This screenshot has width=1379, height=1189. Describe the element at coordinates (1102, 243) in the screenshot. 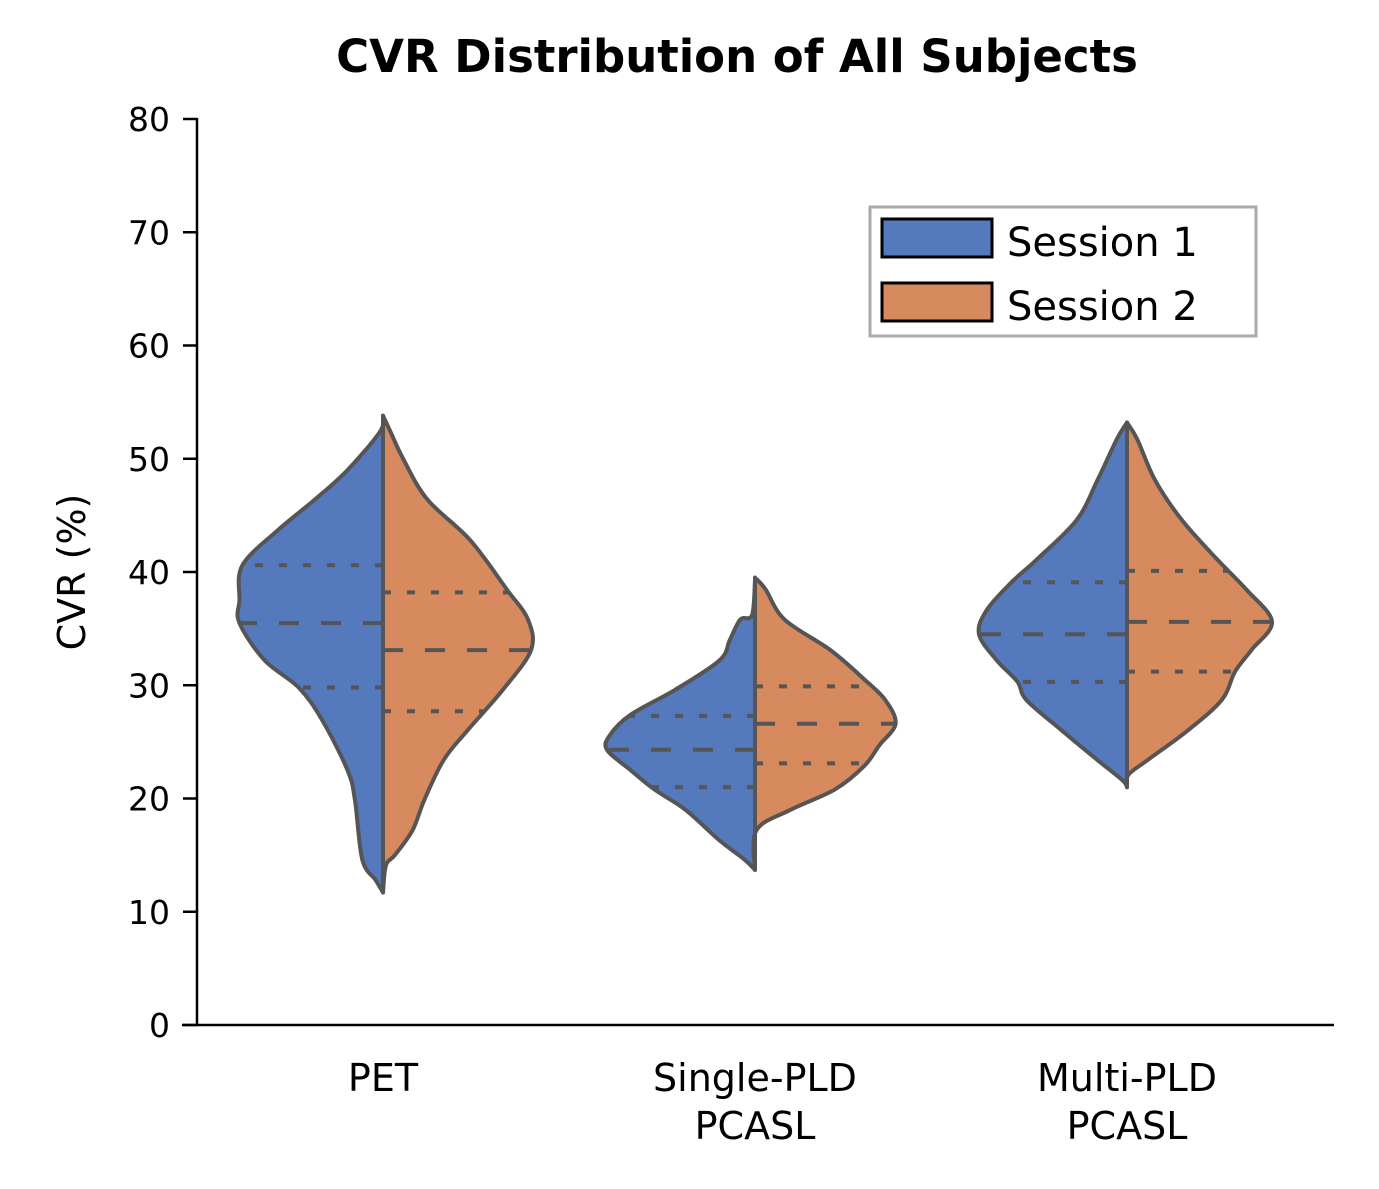

I see `legend-label-session-1: Session 1` at that location.